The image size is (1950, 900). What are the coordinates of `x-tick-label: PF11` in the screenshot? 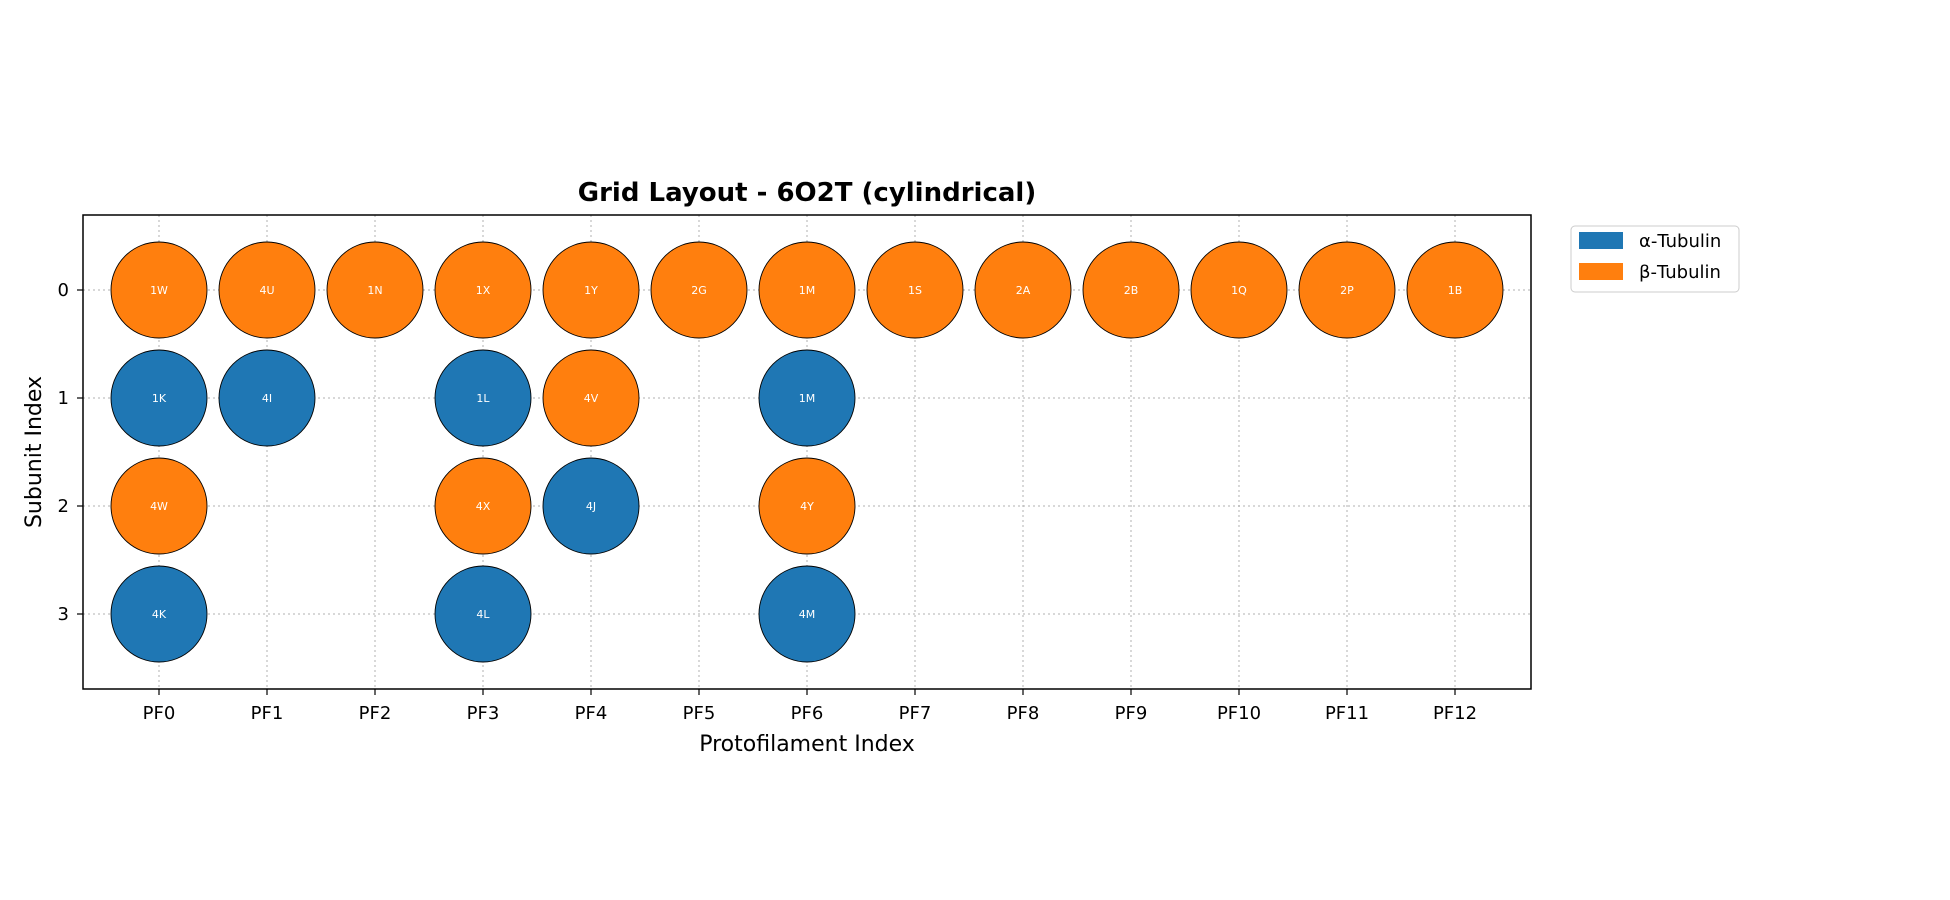 It's located at (1347, 713).